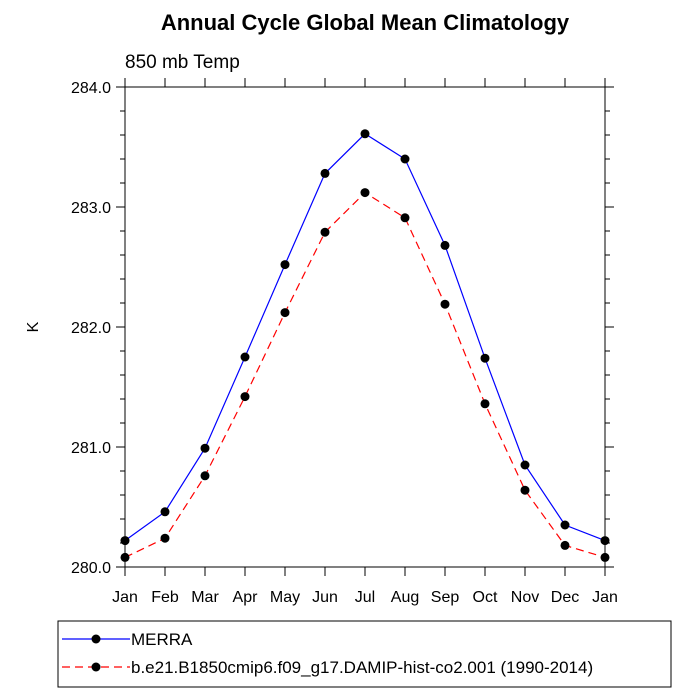  What do you see at coordinates (565, 597) in the screenshot?
I see `x-tick-label: Dec` at bounding box center [565, 597].